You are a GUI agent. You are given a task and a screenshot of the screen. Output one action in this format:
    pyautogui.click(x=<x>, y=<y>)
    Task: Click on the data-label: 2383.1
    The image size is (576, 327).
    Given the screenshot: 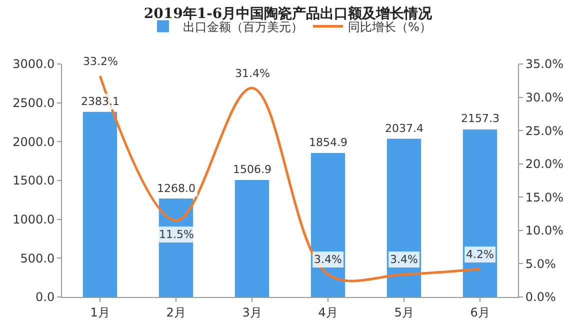 What is the action you would take?
    pyautogui.click(x=100, y=101)
    